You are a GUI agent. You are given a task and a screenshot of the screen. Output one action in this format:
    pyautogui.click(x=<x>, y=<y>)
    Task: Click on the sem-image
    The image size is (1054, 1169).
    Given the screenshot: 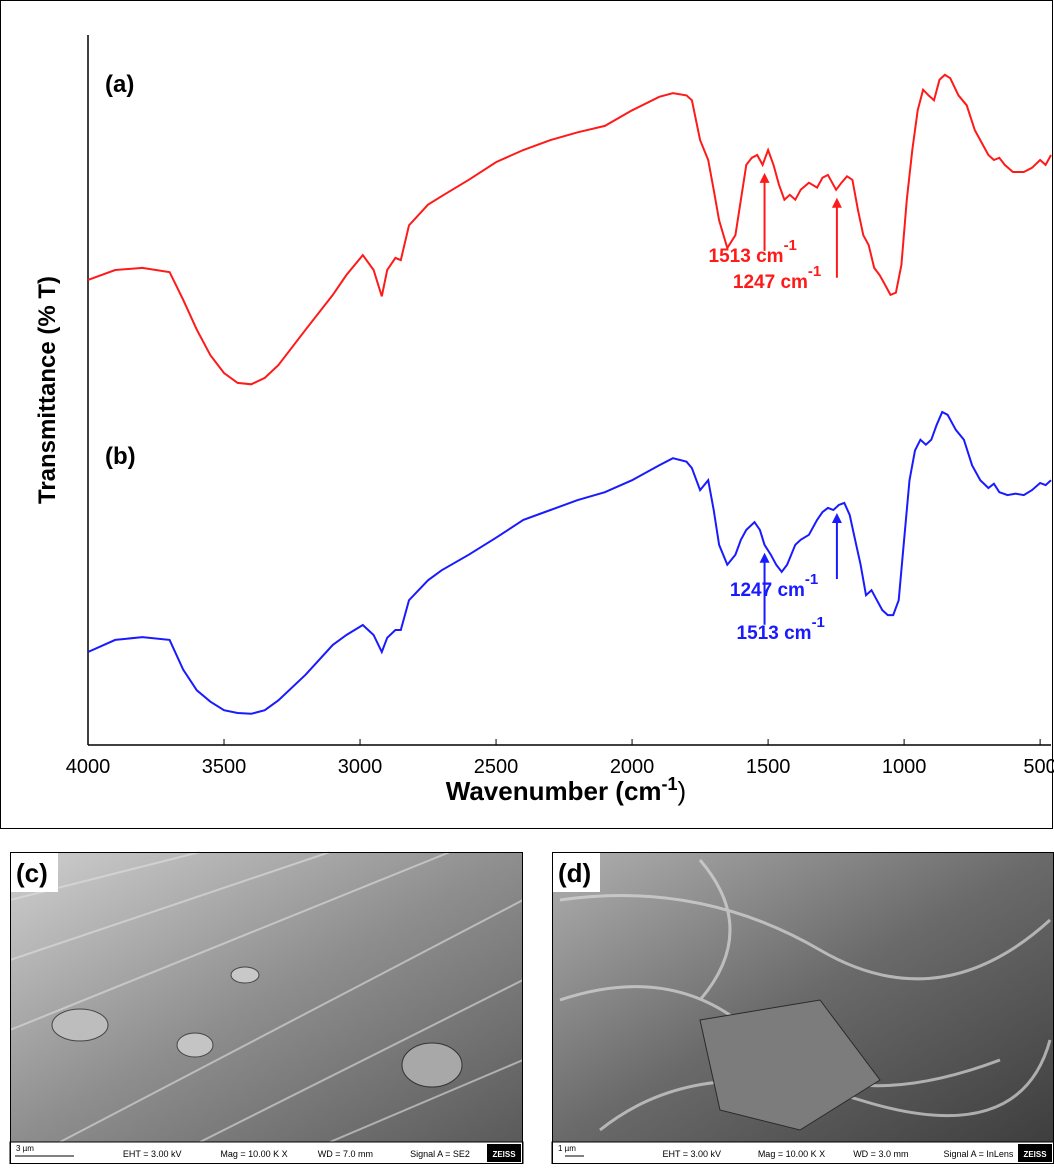 What is the action you would take?
    pyautogui.click(x=266, y=997)
    